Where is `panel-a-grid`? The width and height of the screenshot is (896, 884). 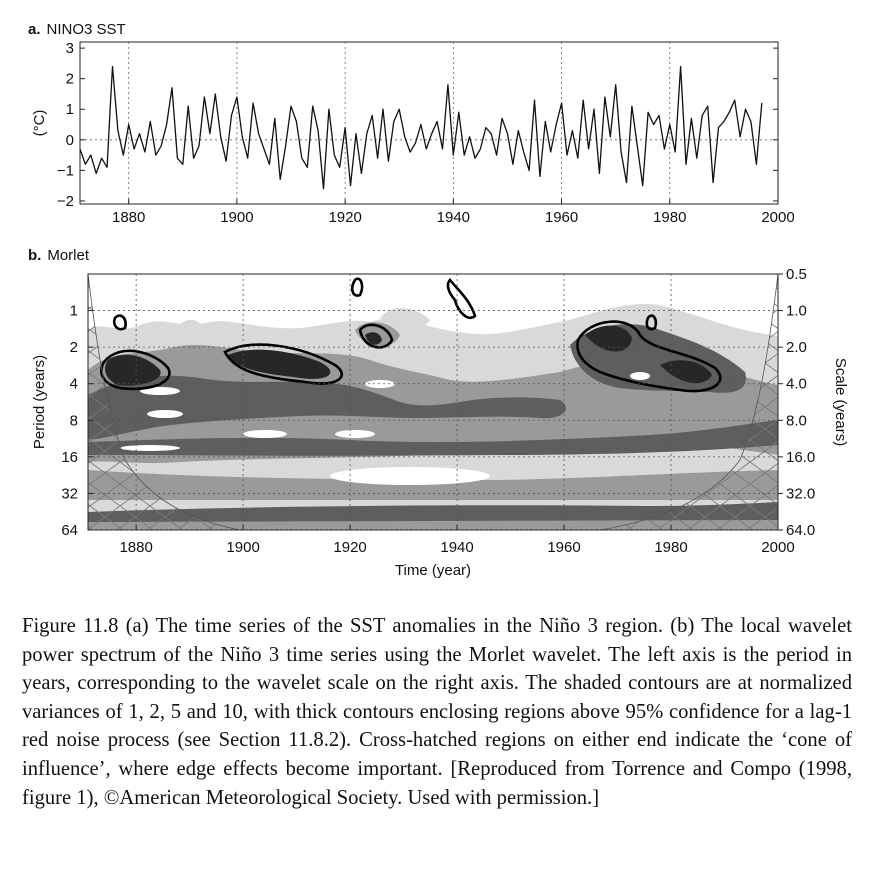
panel-a-grid is located at coordinates (429, 123).